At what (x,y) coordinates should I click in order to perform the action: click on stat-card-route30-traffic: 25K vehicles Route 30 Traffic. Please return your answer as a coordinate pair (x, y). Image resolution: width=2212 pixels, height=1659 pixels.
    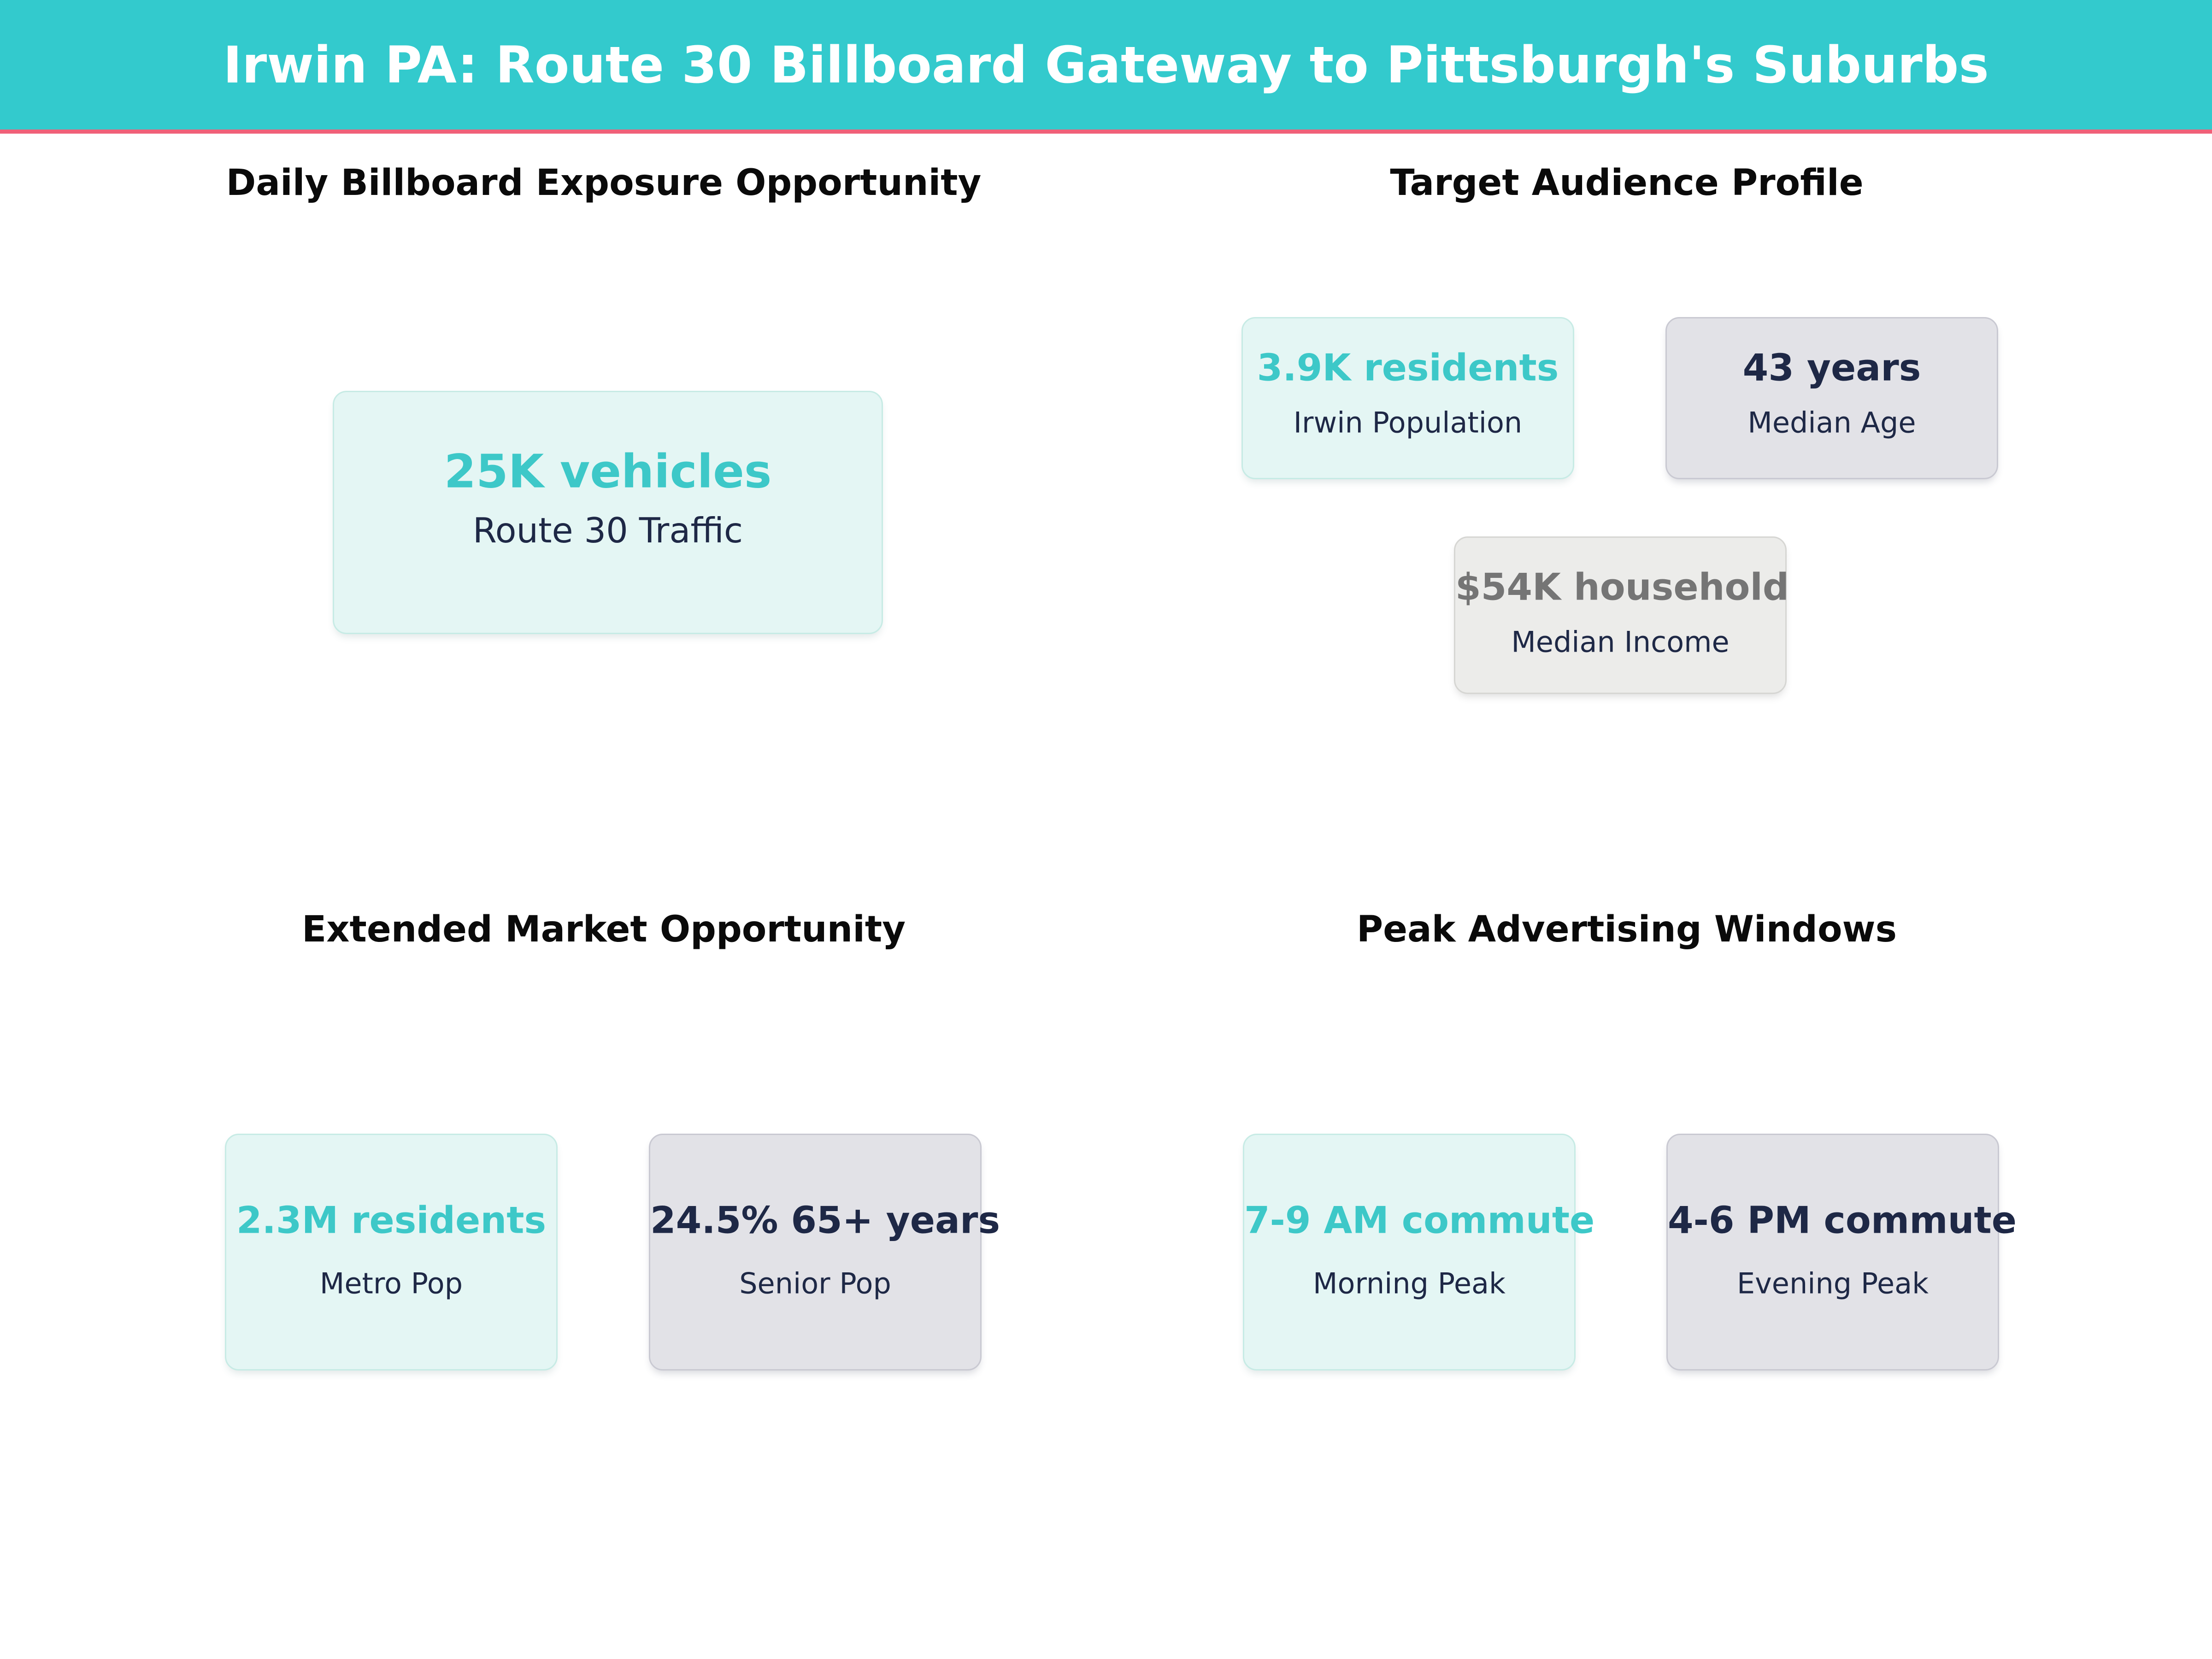
    Looking at the image, I should click on (608, 512).